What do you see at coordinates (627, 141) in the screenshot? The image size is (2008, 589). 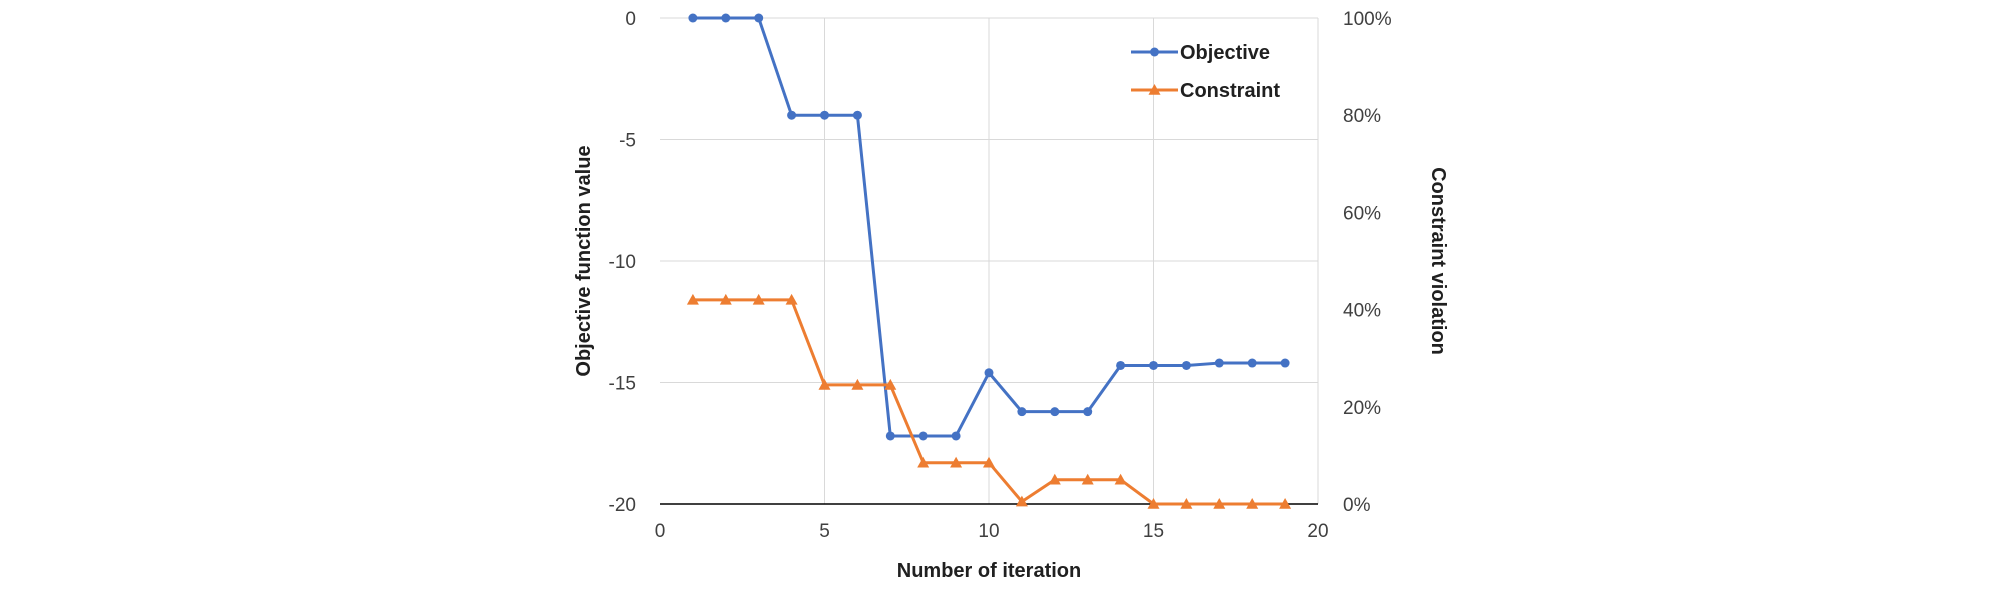 I see `y-tick-label: -5` at bounding box center [627, 141].